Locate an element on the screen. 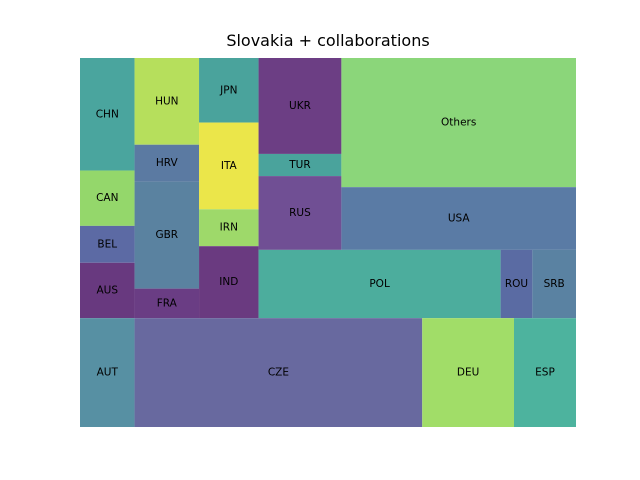 This screenshot has width=640, height=480. tile-label-chn: CHN is located at coordinates (107, 114).